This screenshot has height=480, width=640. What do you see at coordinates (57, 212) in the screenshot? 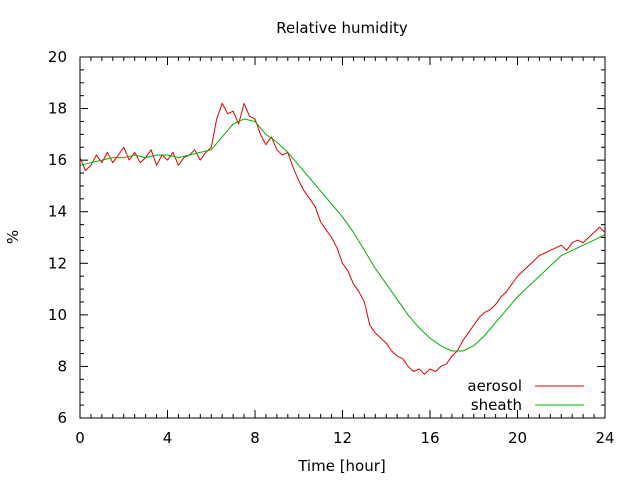
I see `y-tick-label: 14` at bounding box center [57, 212].